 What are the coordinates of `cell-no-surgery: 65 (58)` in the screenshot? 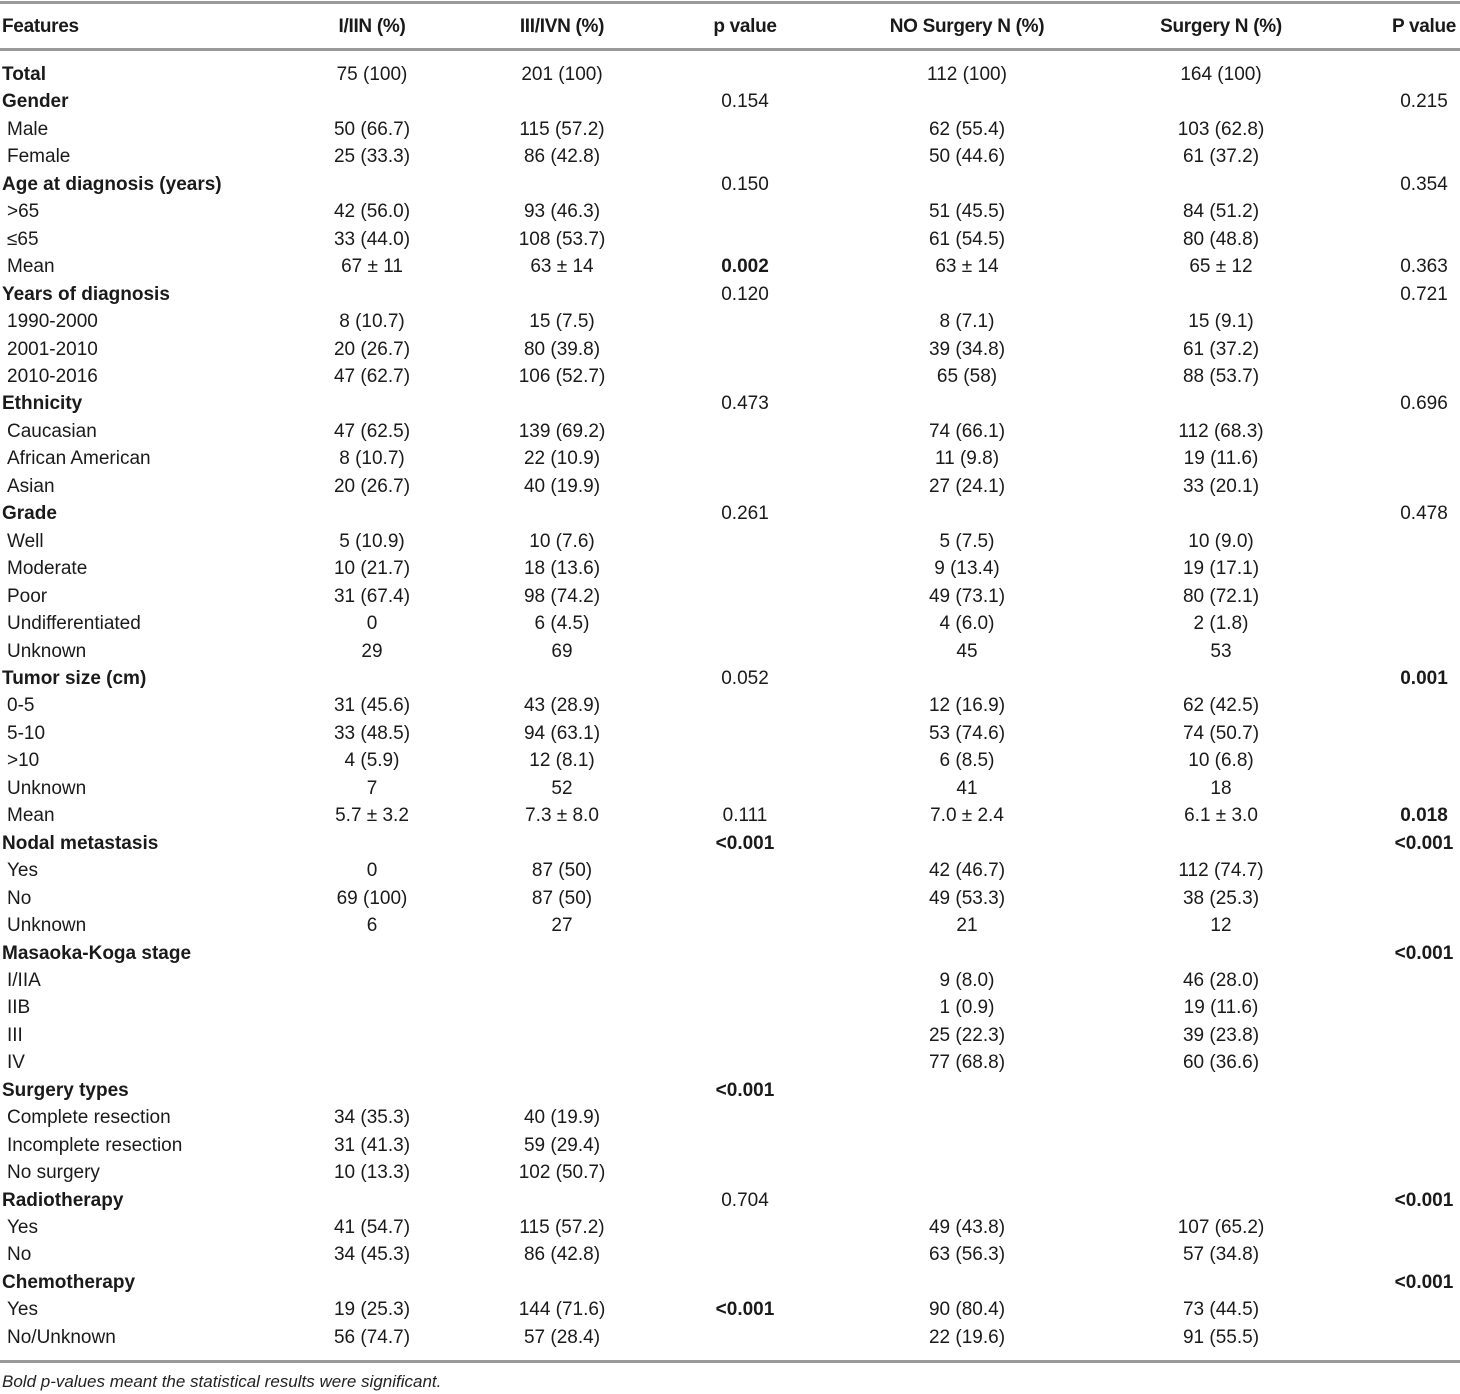 It's located at (967, 376).